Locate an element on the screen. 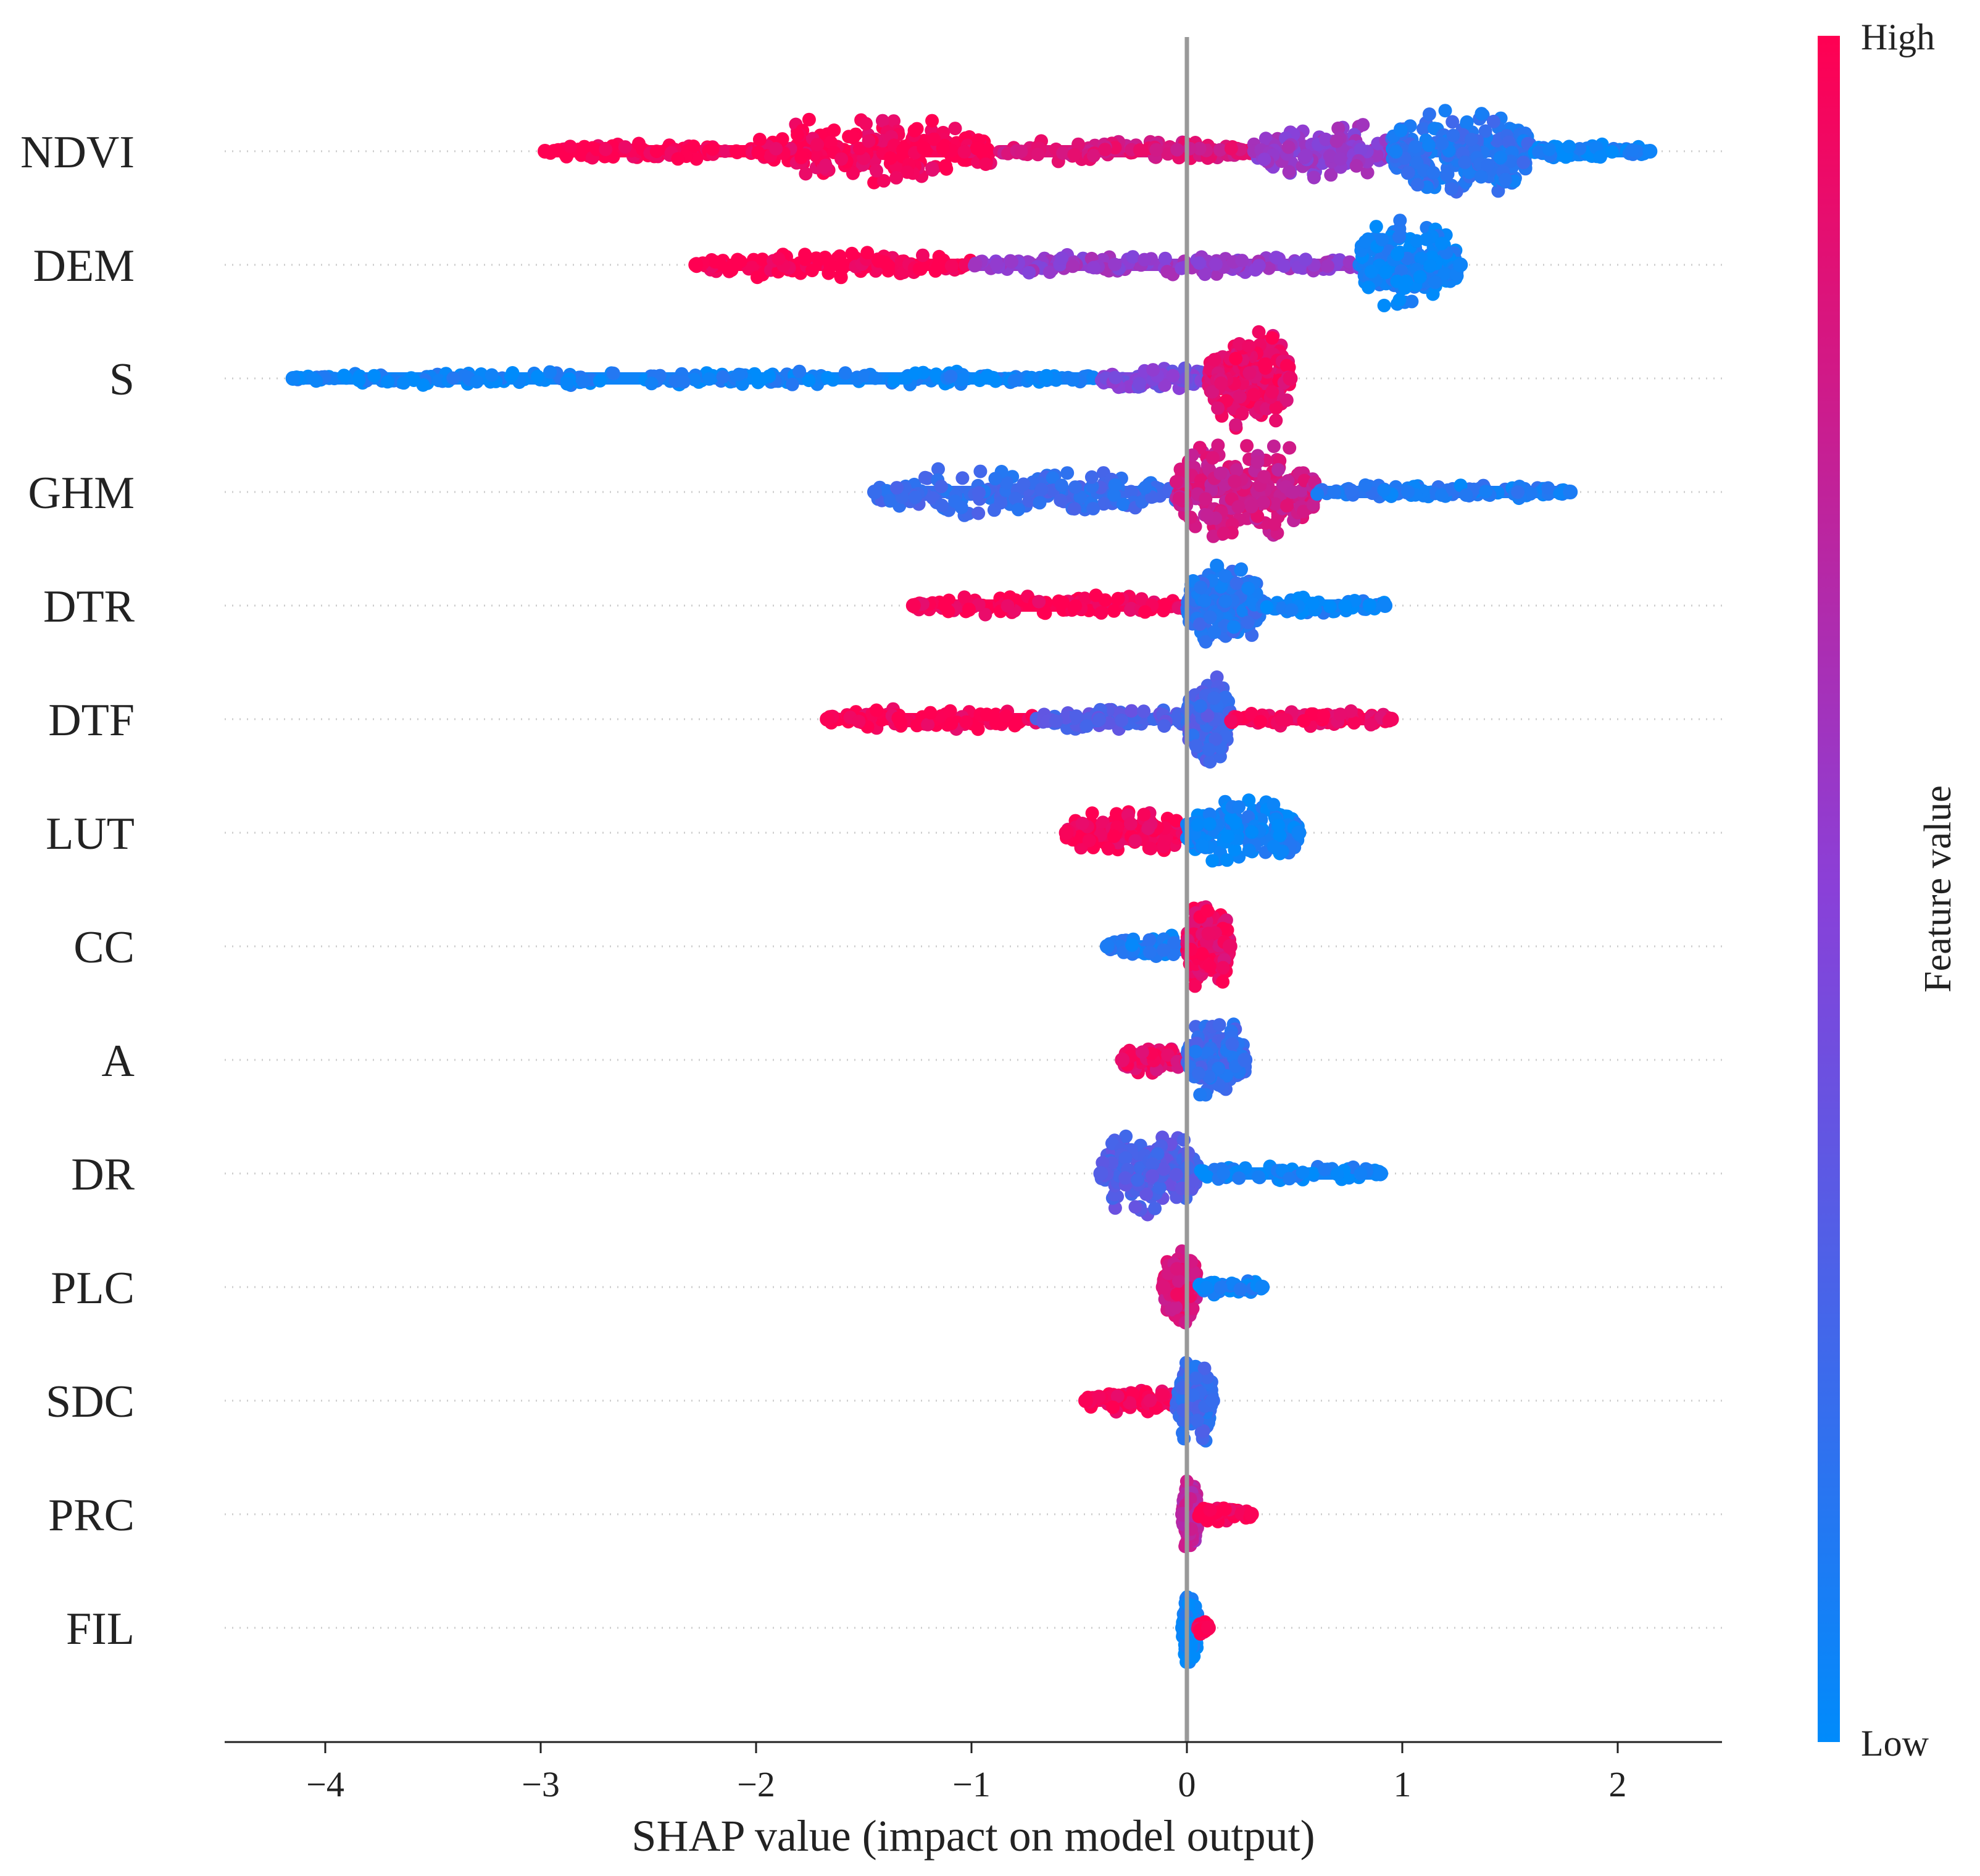 This screenshot has height=1876, width=1980. shap-point-min-s is located at coordinates (293, 379).